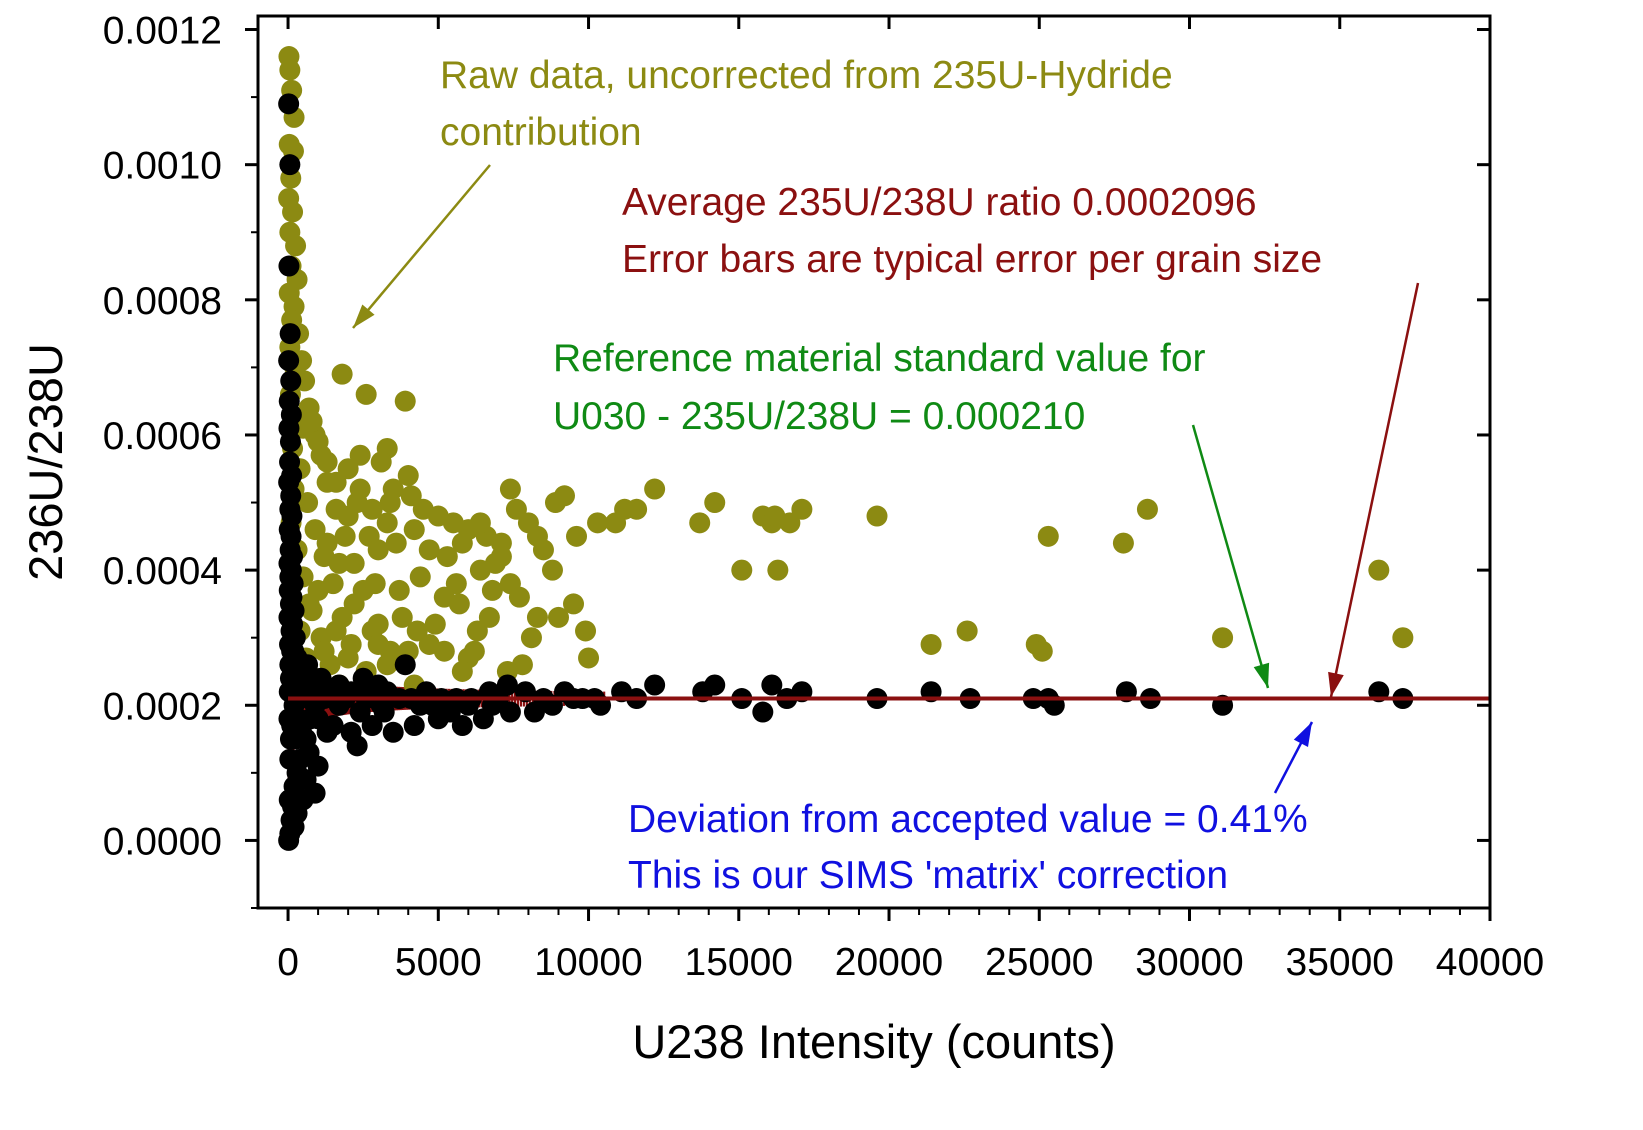 The height and width of the screenshot is (1130, 1643). Describe the element at coordinates (1490, 962) in the screenshot. I see `x-tick-label: 40000` at that location.